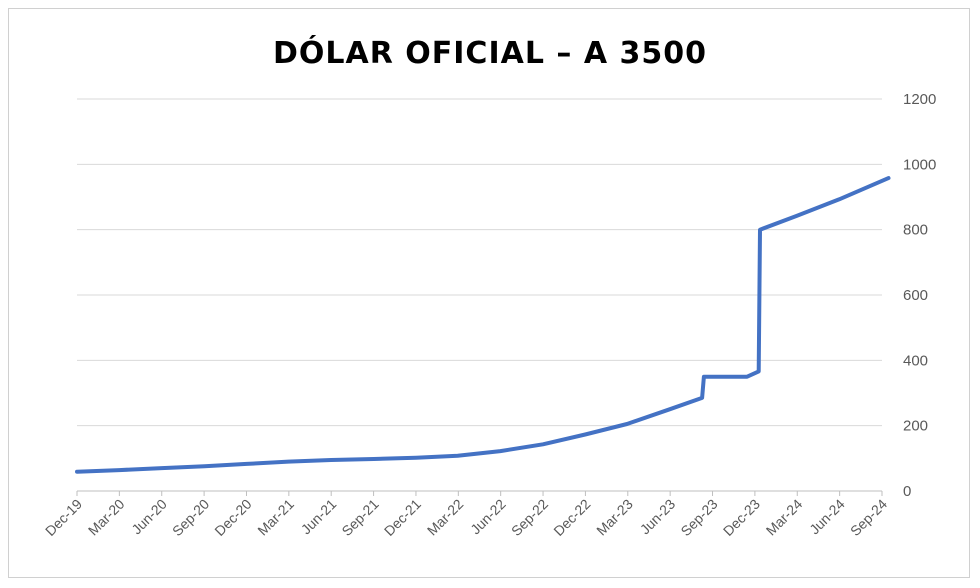 The height and width of the screenshot is (588, 980). I want to click on x-tick-label: Dec-21, so click(402, 517).